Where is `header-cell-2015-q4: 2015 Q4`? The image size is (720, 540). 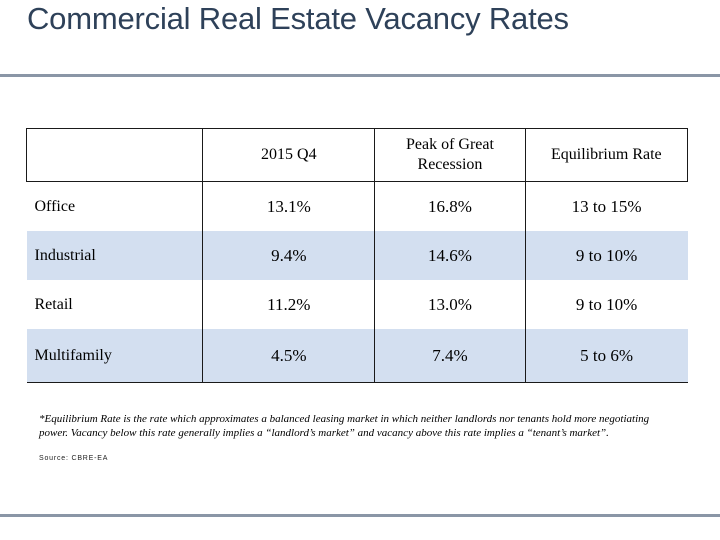 header-cell-2015-q4: 2015 Q4 is located at coordinates (289, 155).